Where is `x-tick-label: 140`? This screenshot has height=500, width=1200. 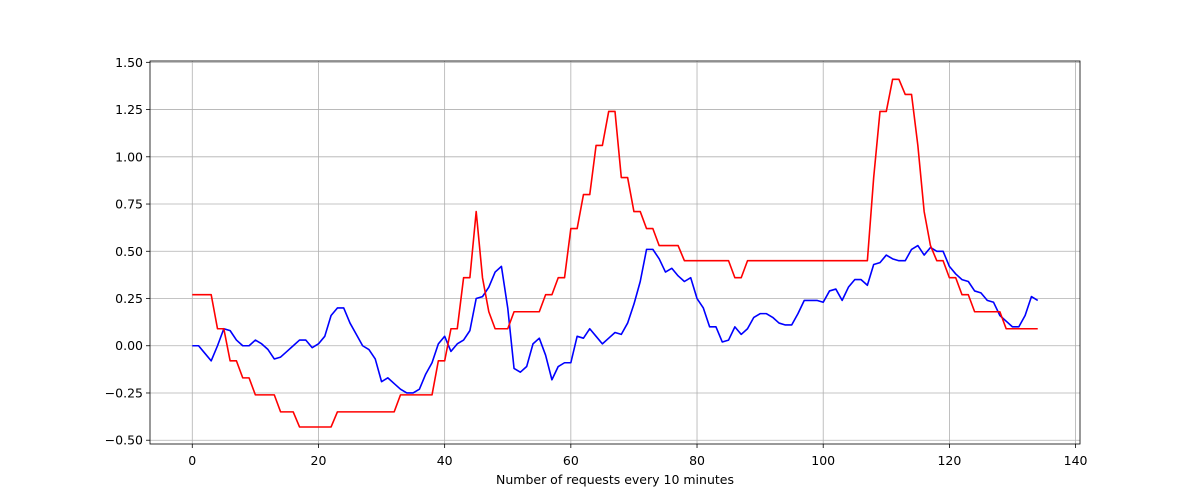 x-tick-label: 140 is located at coordinates (1076, 460).